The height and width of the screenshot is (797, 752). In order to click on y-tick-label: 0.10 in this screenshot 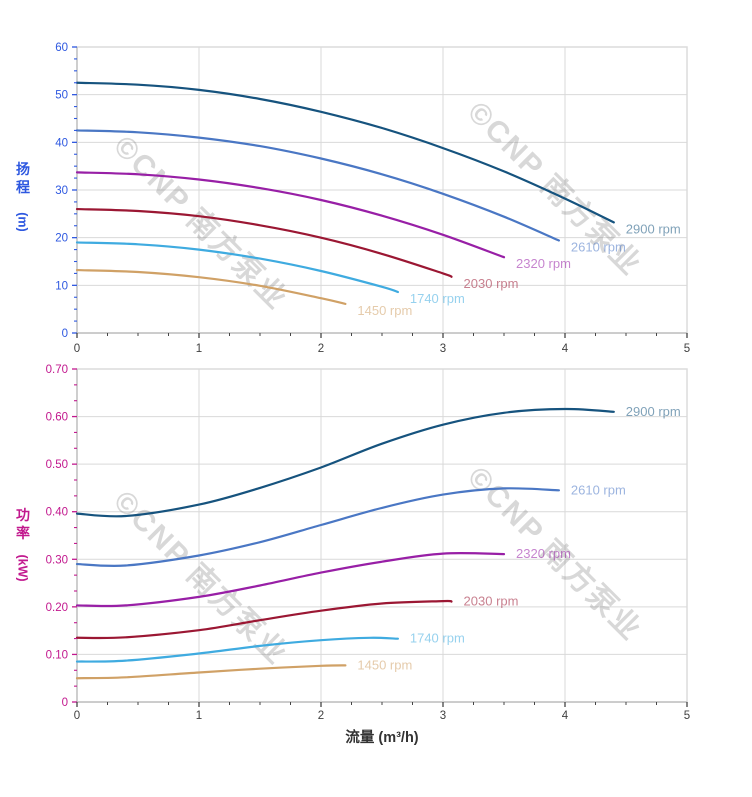, I will do `click(57, 655)`.